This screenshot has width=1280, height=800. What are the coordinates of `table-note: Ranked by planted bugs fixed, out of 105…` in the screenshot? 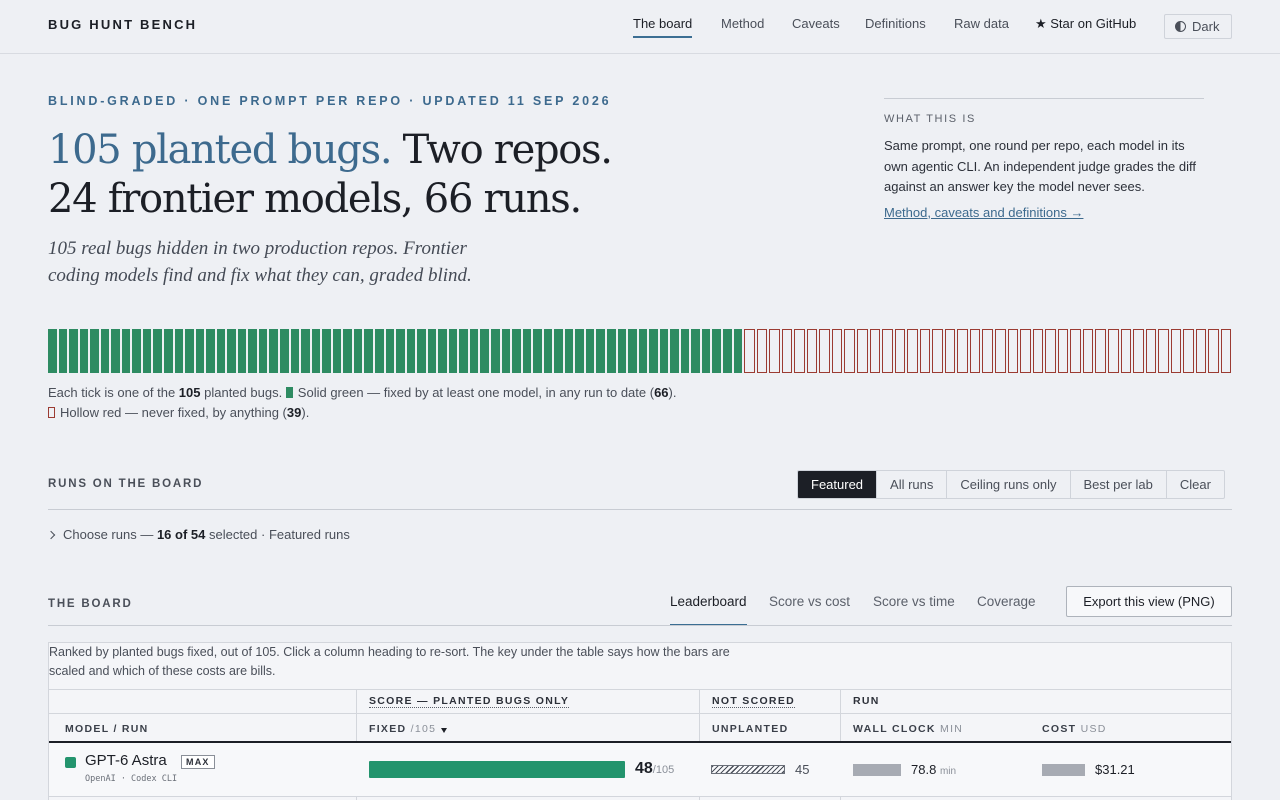 It's located at (389, 661).